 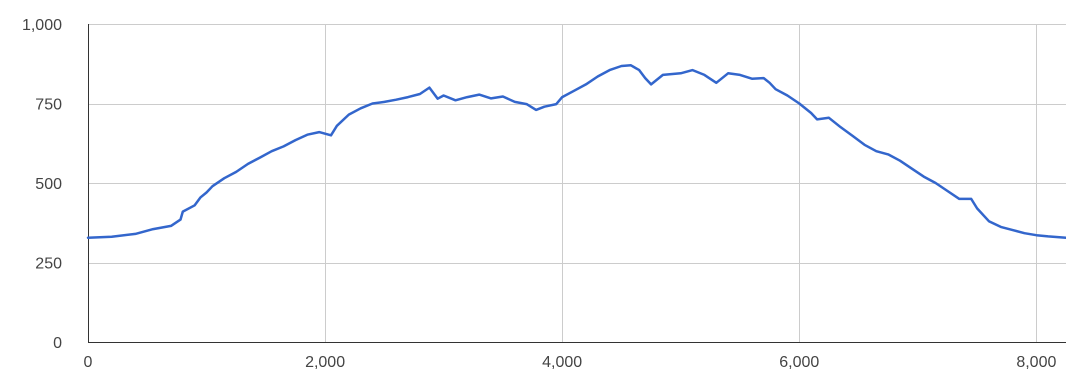 What do you see at coordinates (562, 362) in the screenshot?
I see `x-tick-label: 4,000` at bounding box center [562, 362].